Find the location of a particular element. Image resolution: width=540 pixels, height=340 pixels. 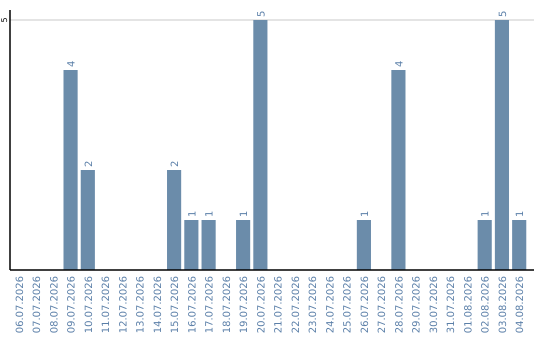

x-tick-label: 19.07.2026 is located at coordinates (244, 305).